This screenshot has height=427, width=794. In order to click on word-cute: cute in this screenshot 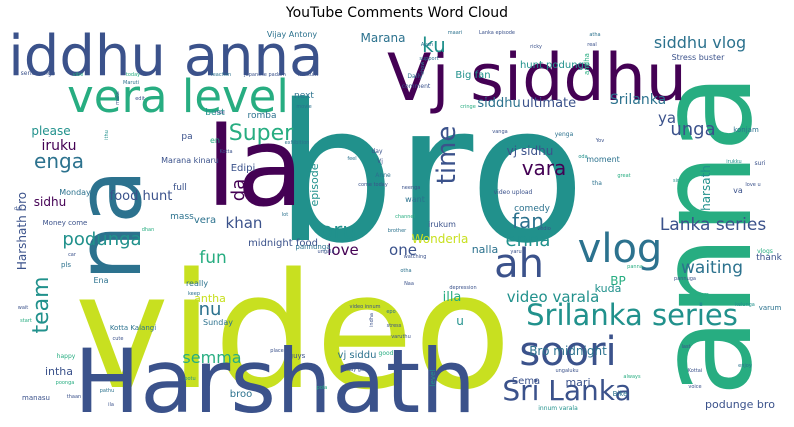, I will do `click(118, 339)`.